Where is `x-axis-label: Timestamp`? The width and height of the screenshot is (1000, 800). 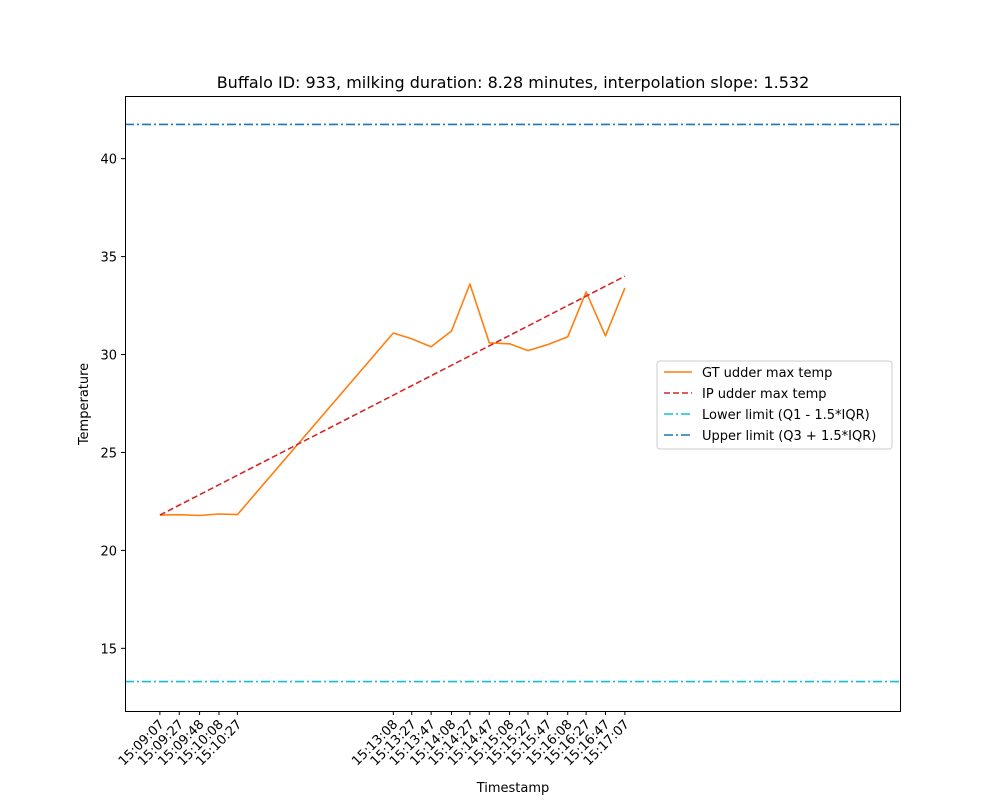
x-axis-label: Timestamp is located at coordinates (513, 788).